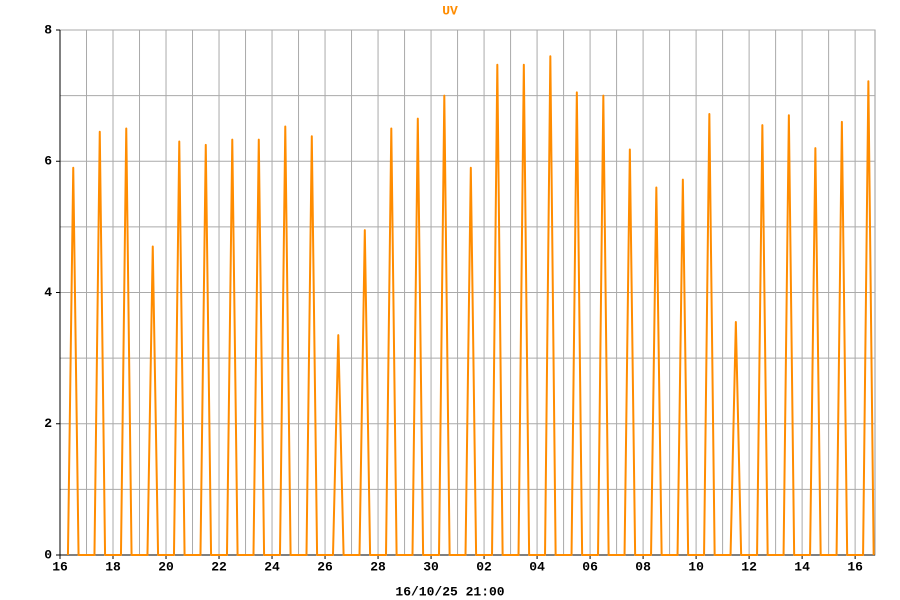 This screenshot has width=900, height=600. What do you see at coordinates (48, 423) in the screenshot?
I see `y-tick-label: 2` at bounding box center [48, 423].